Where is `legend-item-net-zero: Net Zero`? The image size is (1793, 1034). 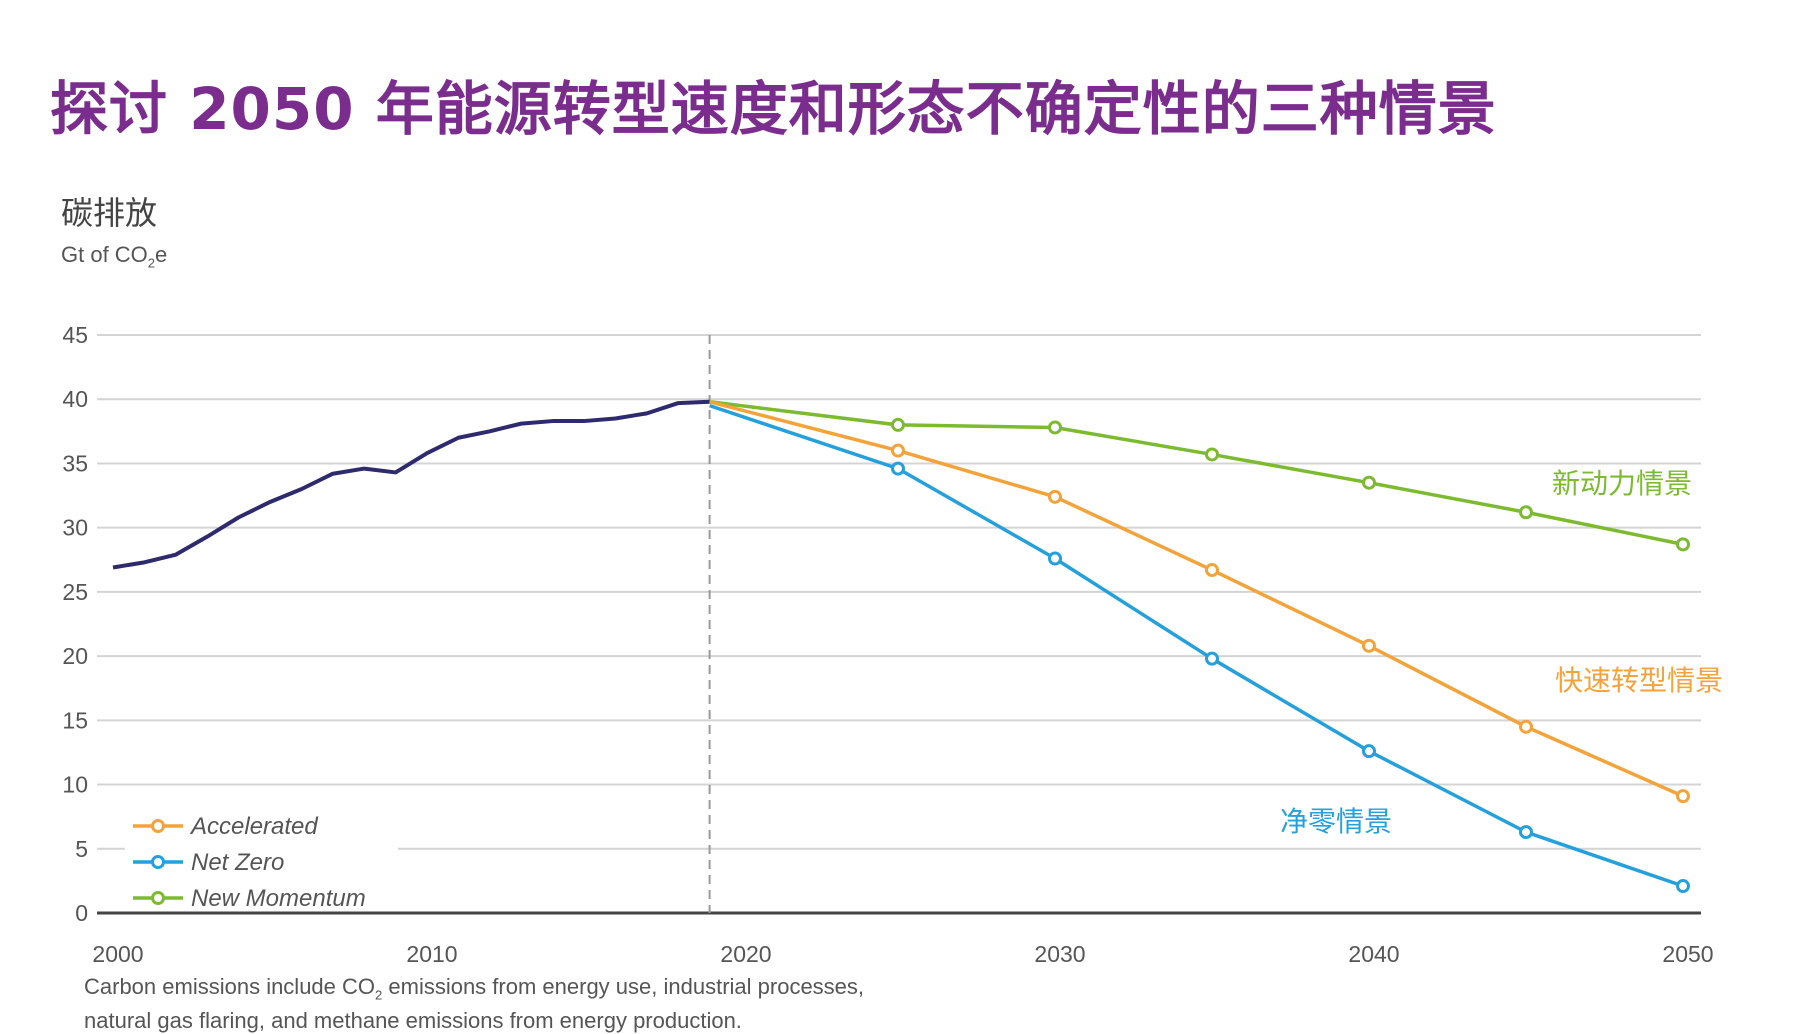 legend-item-net-zero: Net Zero is located at coordinates (208, 862).